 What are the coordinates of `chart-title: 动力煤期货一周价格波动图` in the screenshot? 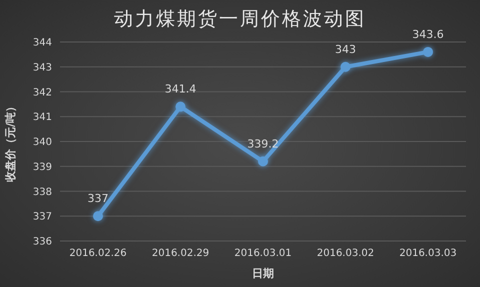 It's located at (240, 19).